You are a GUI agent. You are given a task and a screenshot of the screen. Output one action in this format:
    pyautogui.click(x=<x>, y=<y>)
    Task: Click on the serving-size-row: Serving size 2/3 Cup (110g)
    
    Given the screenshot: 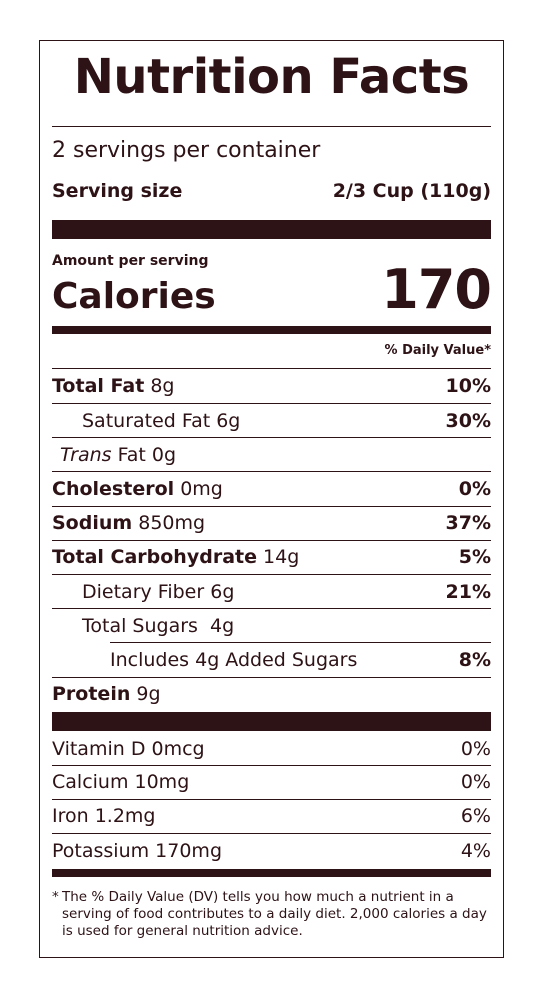 What is the action you would take?
    pyautogui.click(x=271, y=191)
    